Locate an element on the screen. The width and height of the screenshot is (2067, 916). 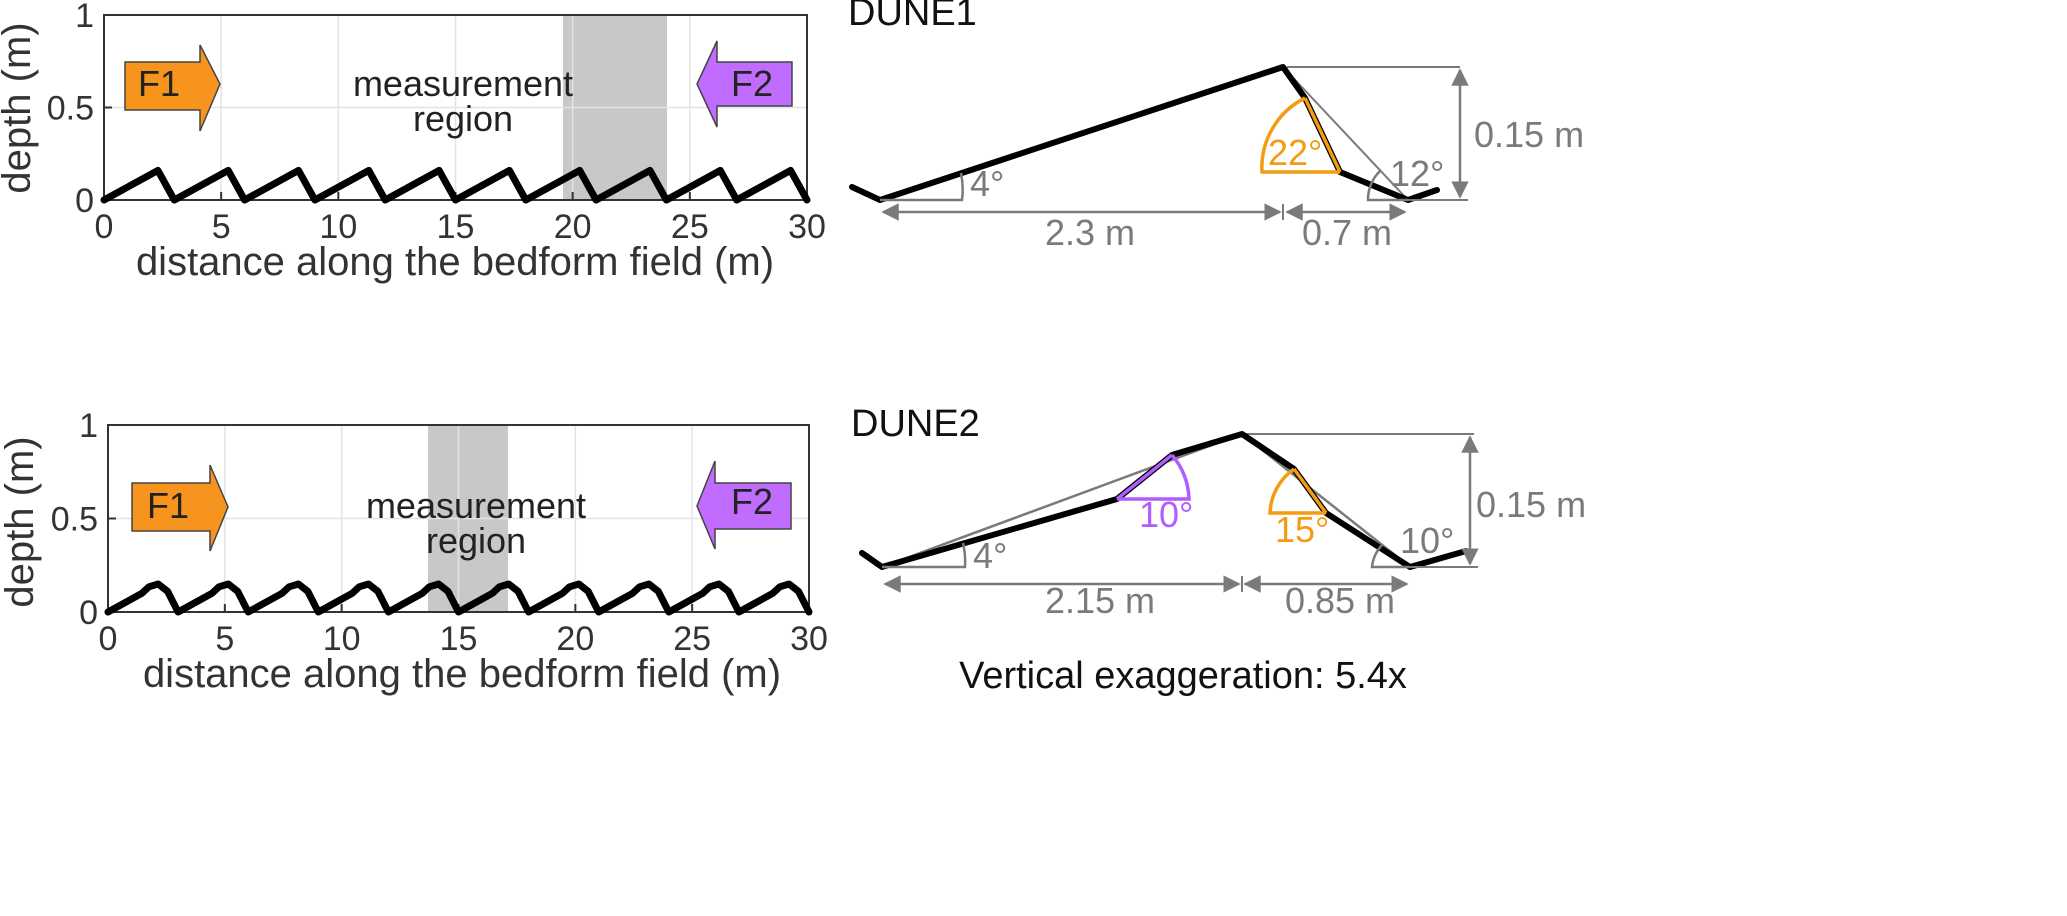
dune2-lee-angle-orange: 15° is located at coordinates (1302, 529).